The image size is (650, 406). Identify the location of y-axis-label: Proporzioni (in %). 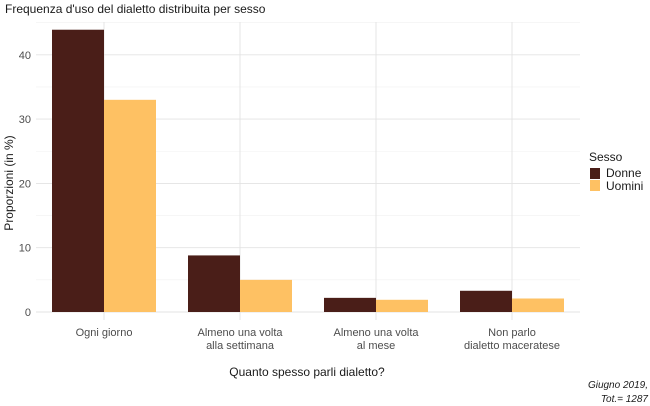
(9, 182).